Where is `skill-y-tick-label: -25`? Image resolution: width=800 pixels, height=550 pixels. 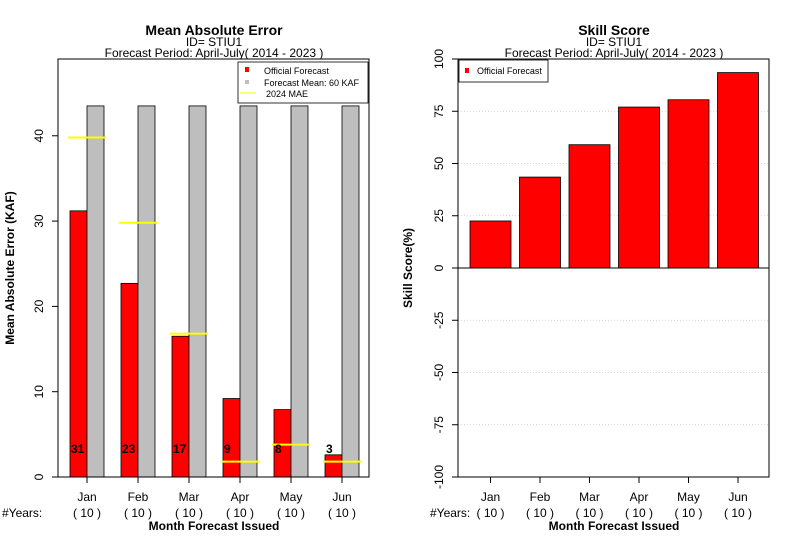
skill-y-tick-label: -25 is located at coordinates (439, 320).